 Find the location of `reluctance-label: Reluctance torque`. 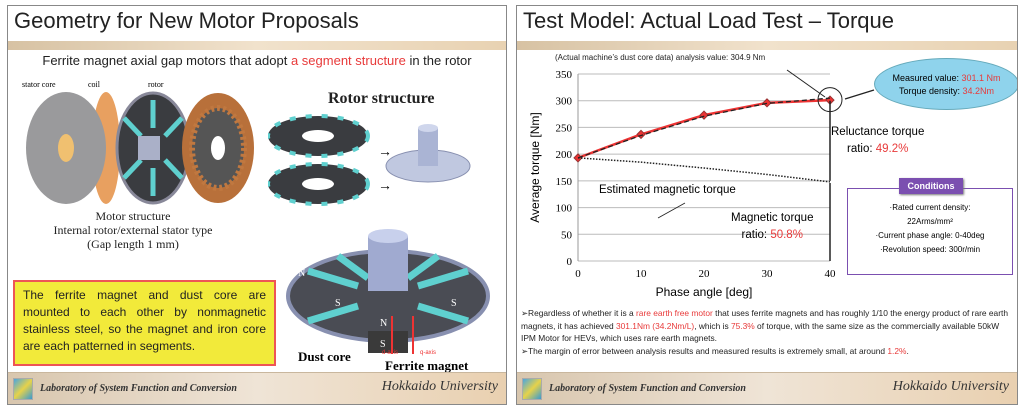

reluctance-label: Reluctance torque is located at coordinates (878, 132).